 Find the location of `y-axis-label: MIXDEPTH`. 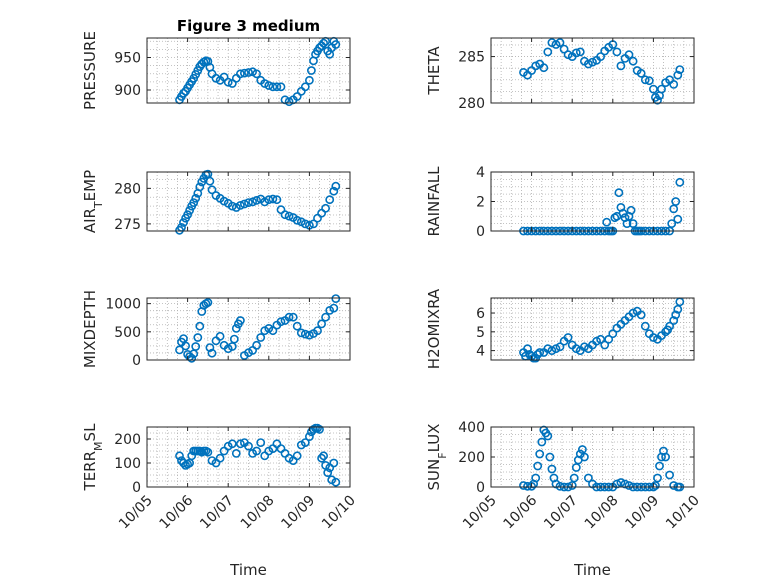

y-axis-label: MIXDEPTH is located at coordinates (90, 329).